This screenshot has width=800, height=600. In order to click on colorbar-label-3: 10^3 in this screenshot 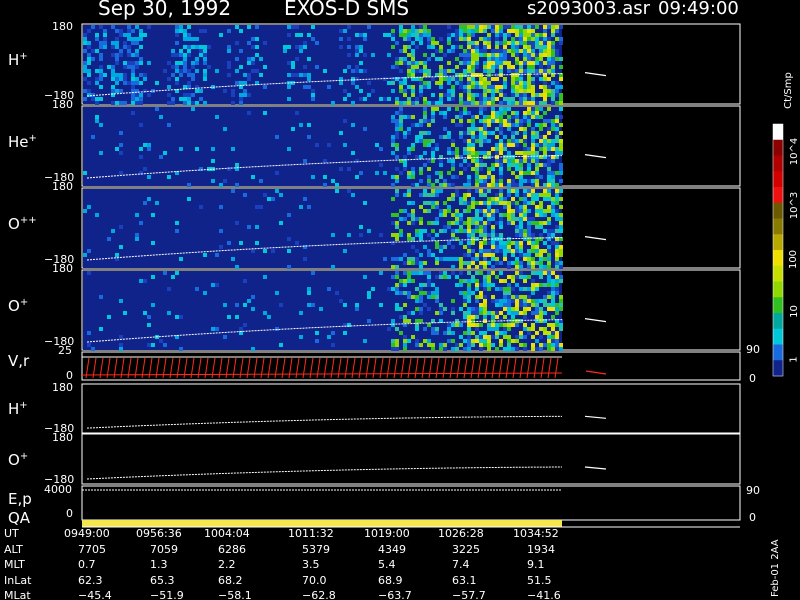, I will do `click(794, 205)`.